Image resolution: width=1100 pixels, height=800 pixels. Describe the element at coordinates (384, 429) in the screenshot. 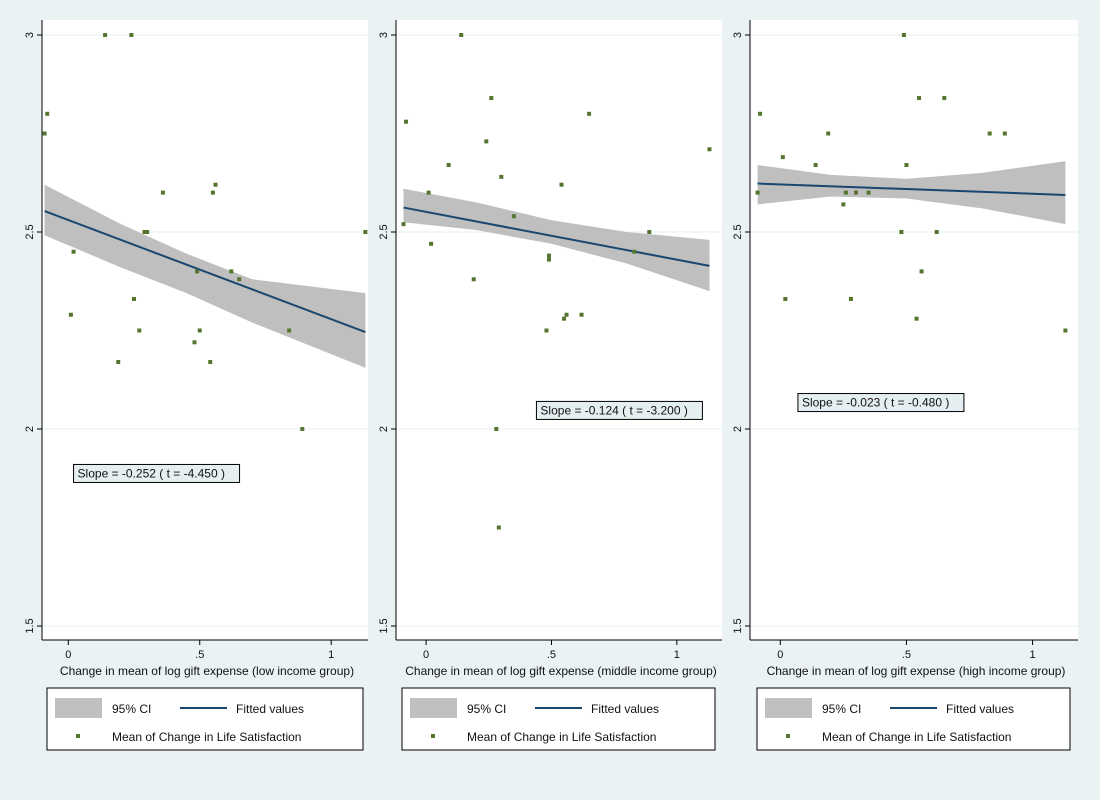

I see `y-tick-label: 2` at that location.